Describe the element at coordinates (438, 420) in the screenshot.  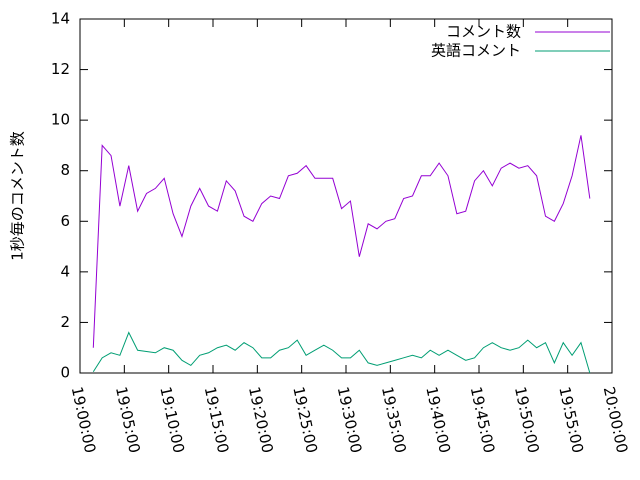
I see `x-tick-label: 19:40:00` at that location.